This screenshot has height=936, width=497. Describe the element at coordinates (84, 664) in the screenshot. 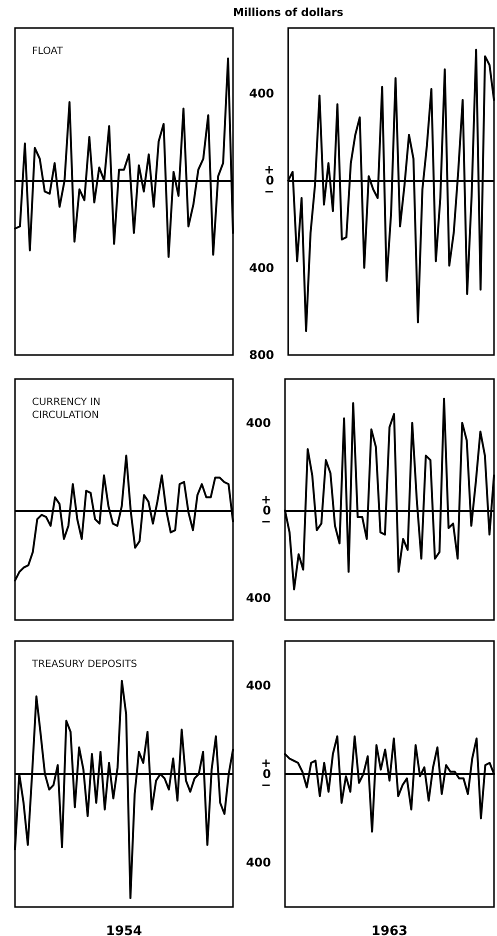

I see `text: TREASURY DEPOSITS` at that location.